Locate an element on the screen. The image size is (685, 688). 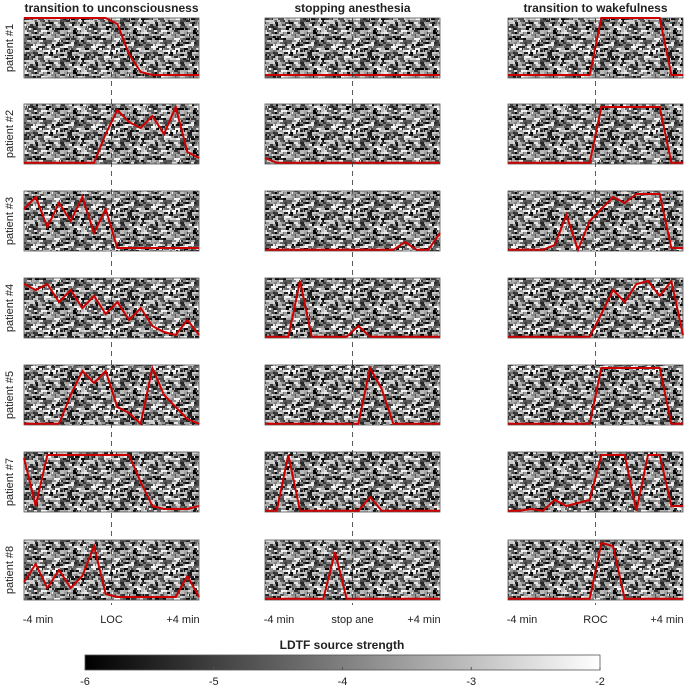
colorbar-tick-label: -2 is located at coordinates (600, 682).